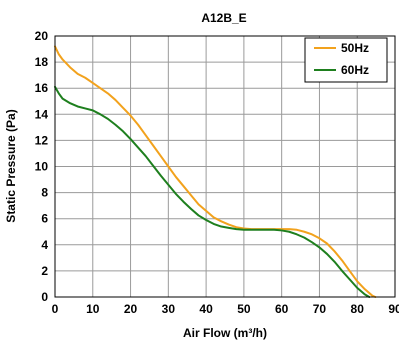 The height and width of the screenshot is (343, 399). What do you see at coordinates (44, 193) in the screenshot?
I see `y-tick-label: 8` at bounding box center [44, 193].